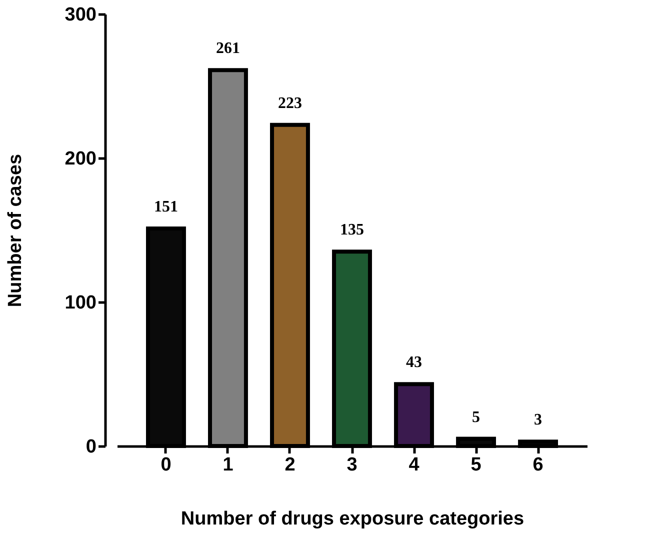 The image size is (653, 560). Describe the element at coordinates (166, 465) in the screenshot. I see `x-tick-label: 0` at that location.